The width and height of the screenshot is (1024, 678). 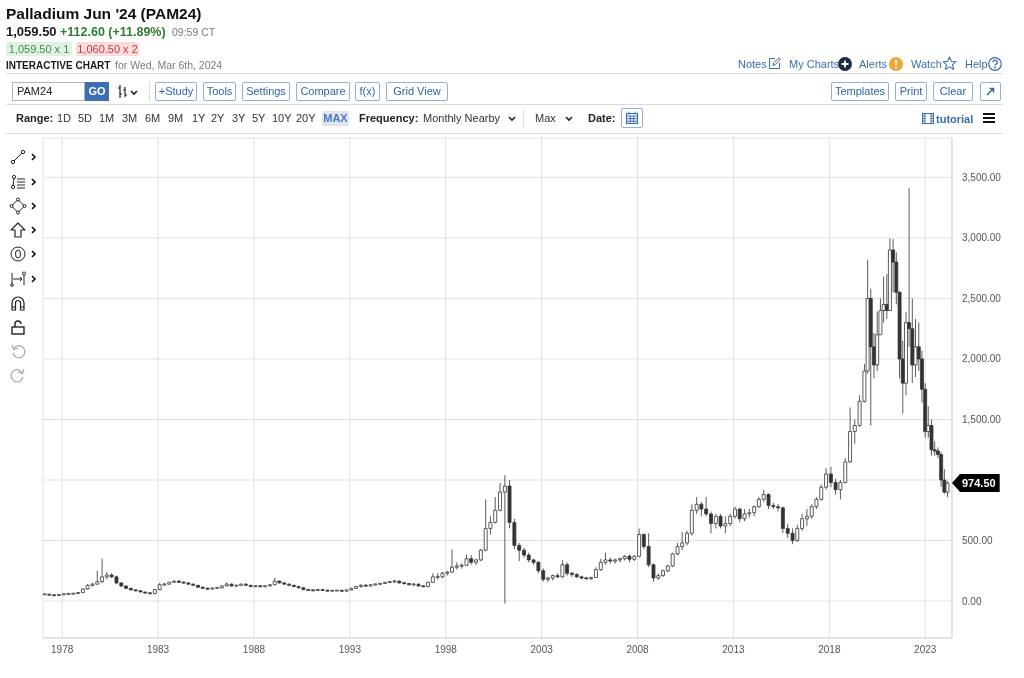 What do you see at coordinates (417, 91) in the screenshot?
I see `button: Grid View` at bounding box center [417, 91].